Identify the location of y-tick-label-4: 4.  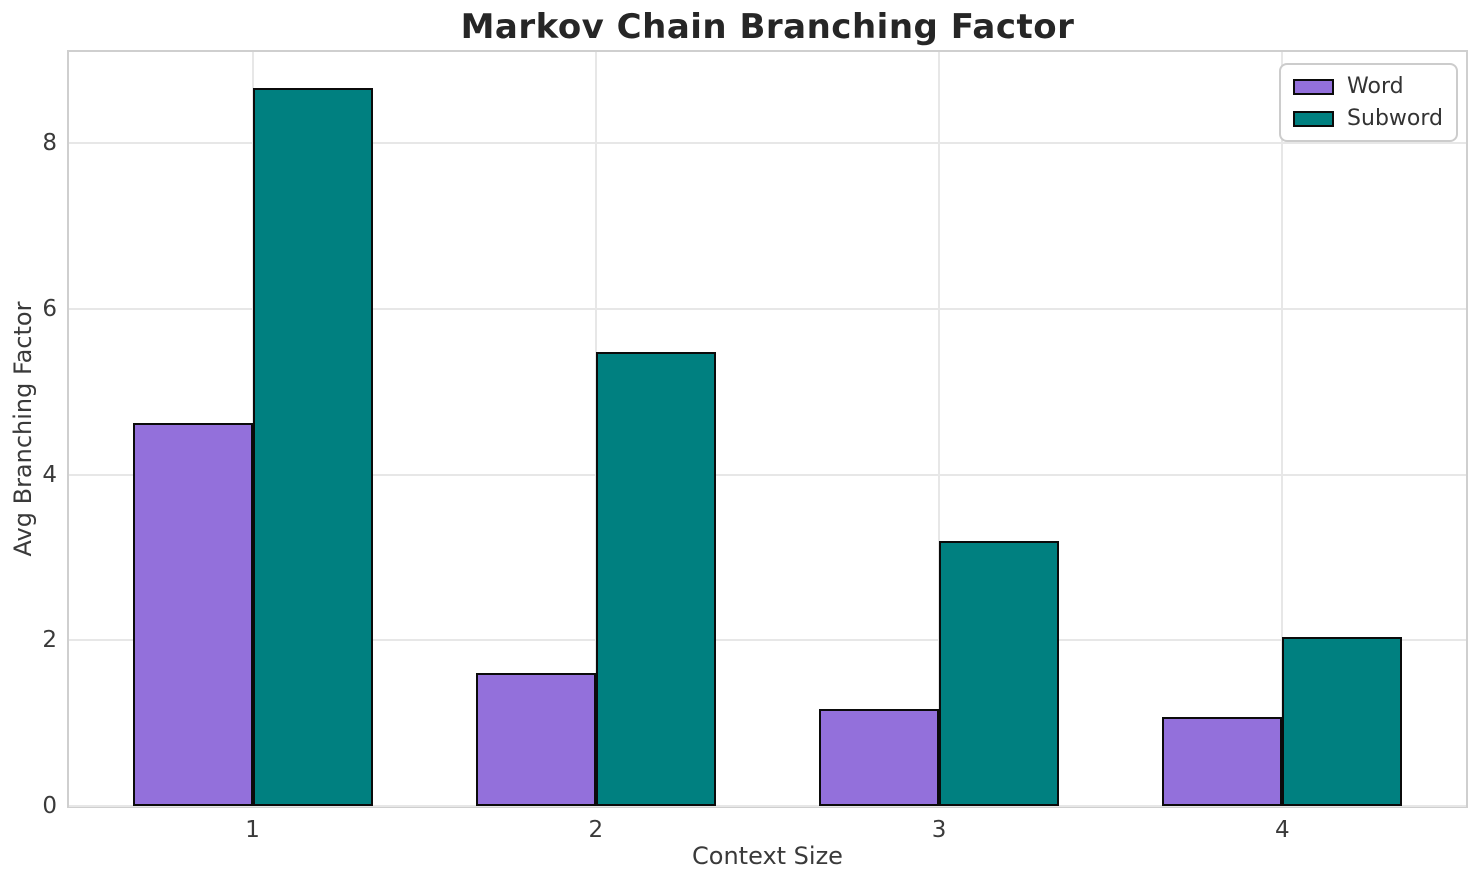
(49, 474).